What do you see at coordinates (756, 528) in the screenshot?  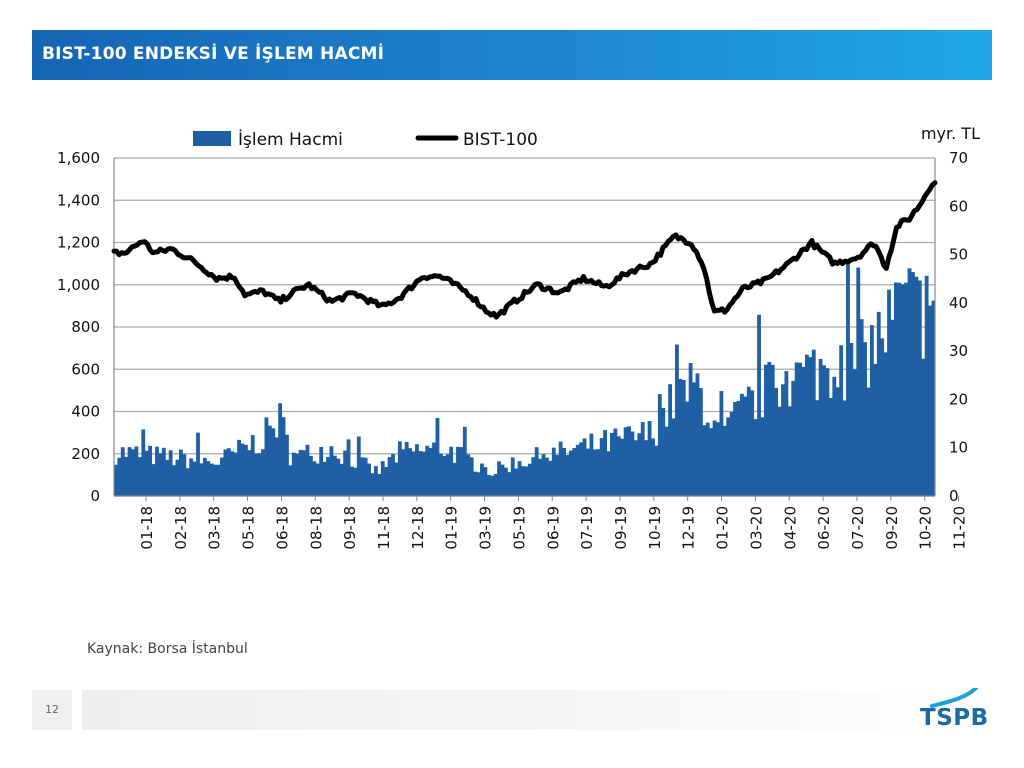 I see `x-tick-label: 03-20` at bounding box center [756, 528].